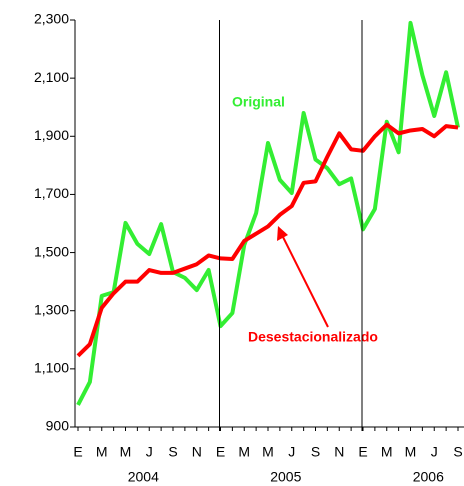 The width and height of the screenshot is (464, 486). Describe the element at coordinates (304, 280) in the screenshot. I see `annotation-arrow` at that location.